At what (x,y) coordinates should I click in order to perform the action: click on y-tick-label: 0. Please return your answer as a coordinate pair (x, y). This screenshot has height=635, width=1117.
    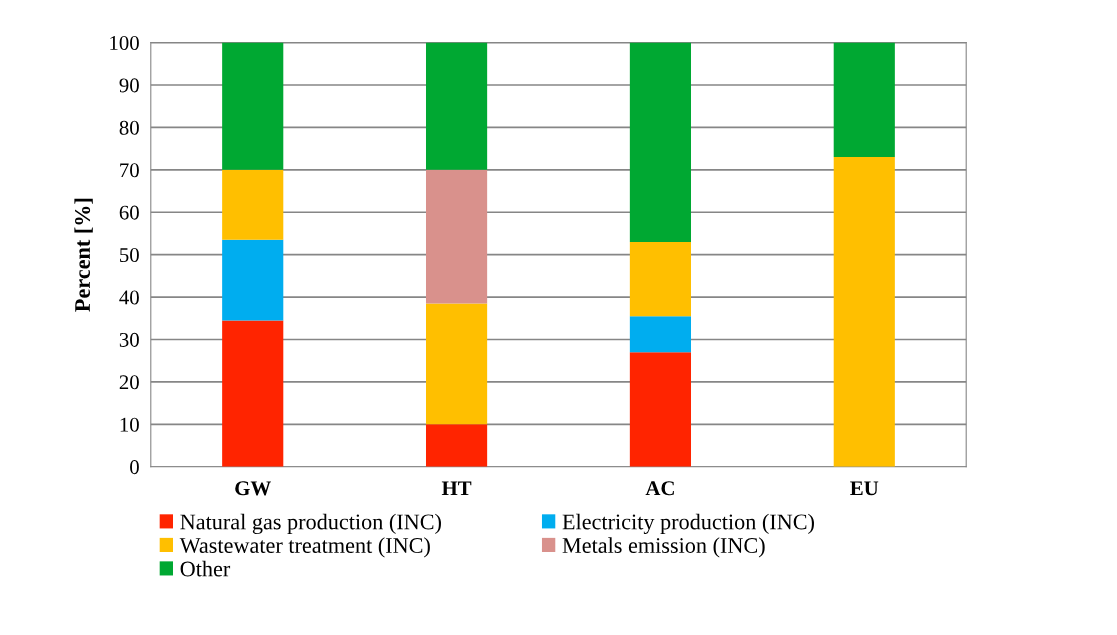
    Looking at the image, I should click on (134, 467).